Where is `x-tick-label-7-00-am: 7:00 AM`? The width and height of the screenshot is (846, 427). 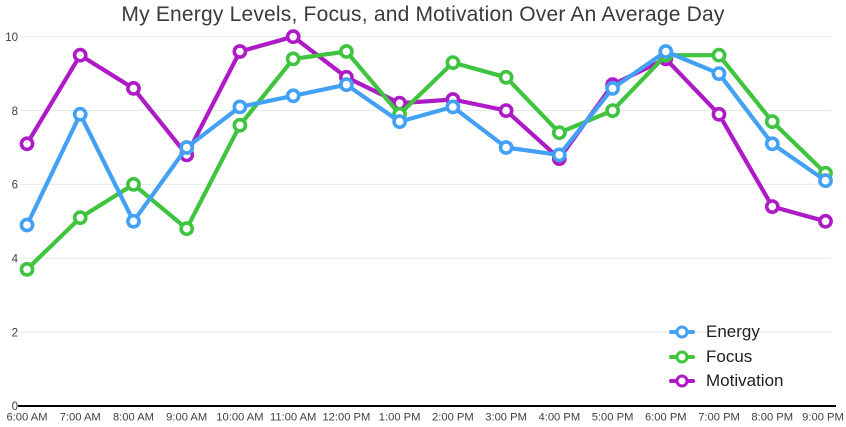 x-tick-label-7-00-am: 7:00 AM is located at coordinates (80, 418).